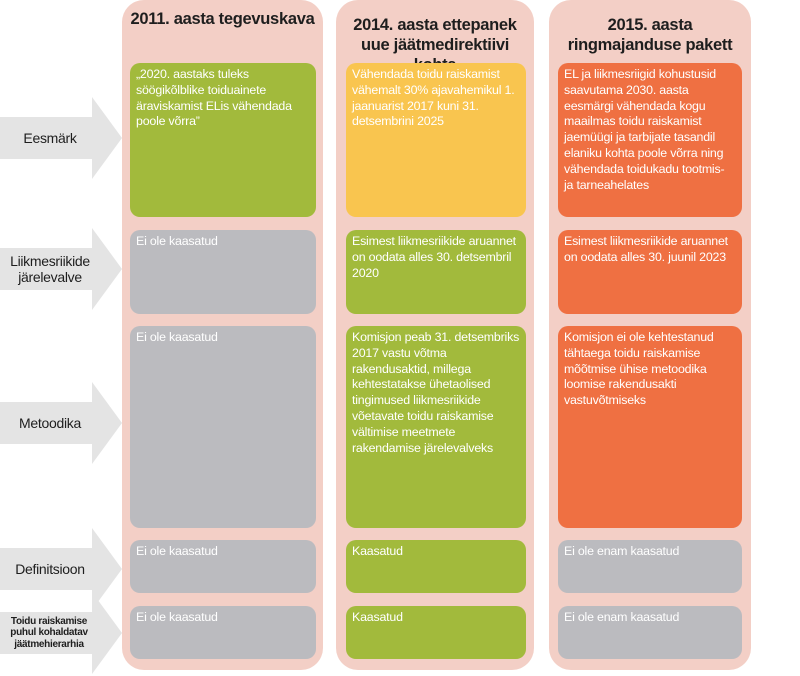  Describe the element at coordinates (223, 427) in the screenshot. I see `cell-metoodika-2011: Ei ole kaasatud` at that location.